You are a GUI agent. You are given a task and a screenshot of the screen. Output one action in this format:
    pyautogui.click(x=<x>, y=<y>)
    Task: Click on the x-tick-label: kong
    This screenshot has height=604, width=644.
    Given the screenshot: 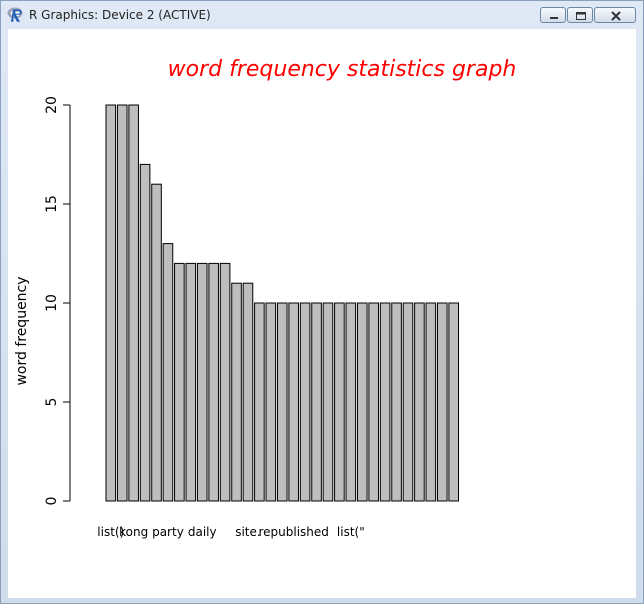 What is the action you would take?
    pyautogui.click(x=133, y=532)
    